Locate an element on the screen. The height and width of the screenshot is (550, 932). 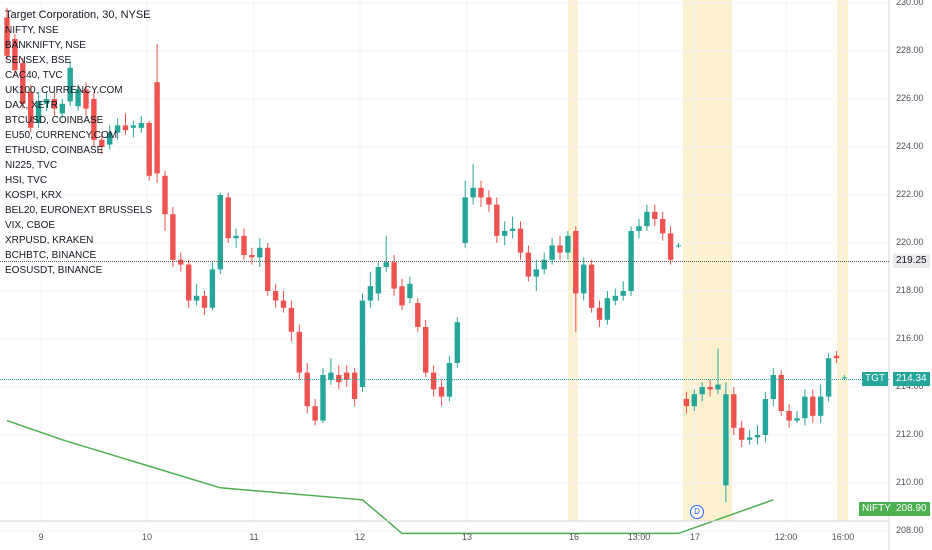
comparison-symbol-item: DAX, XETR is located at coordinates (31, 105).